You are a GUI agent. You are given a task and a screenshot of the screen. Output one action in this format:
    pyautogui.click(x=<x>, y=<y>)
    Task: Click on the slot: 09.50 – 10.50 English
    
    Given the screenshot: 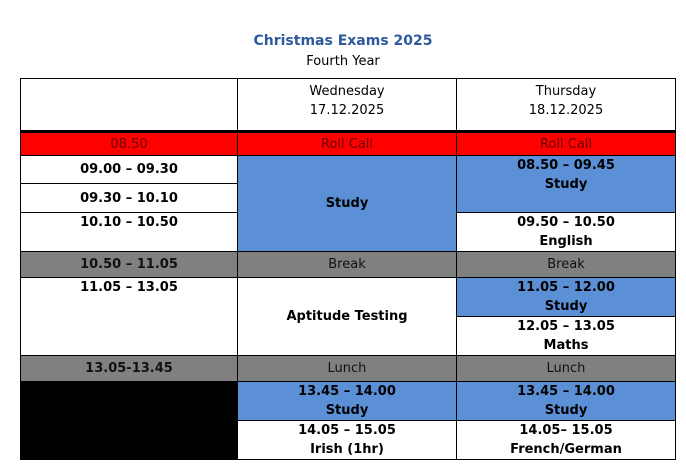 What is the action you would take?
    pyautogui.click(x=566, y=232)
    